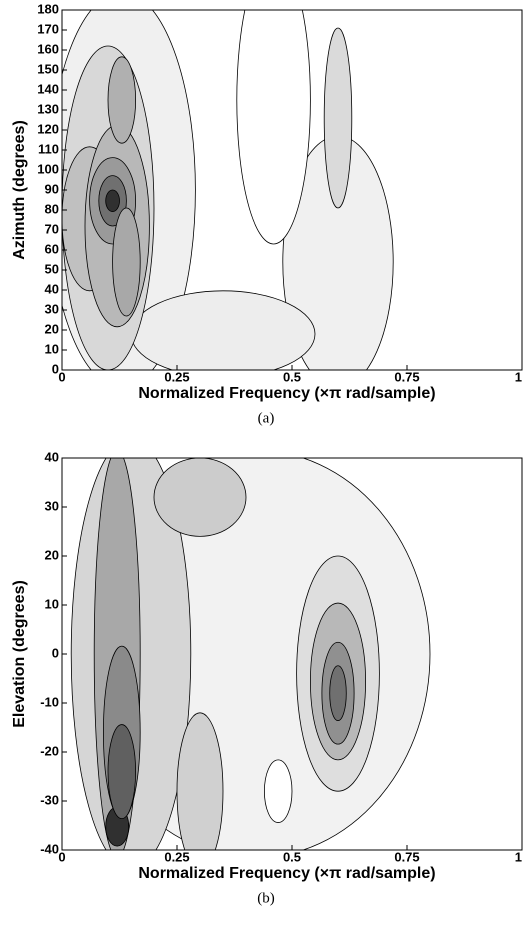  What do you see at coordinates (266, 418) in the screenshot?
I see `caption: (a)` at bounding box center [266, 418].